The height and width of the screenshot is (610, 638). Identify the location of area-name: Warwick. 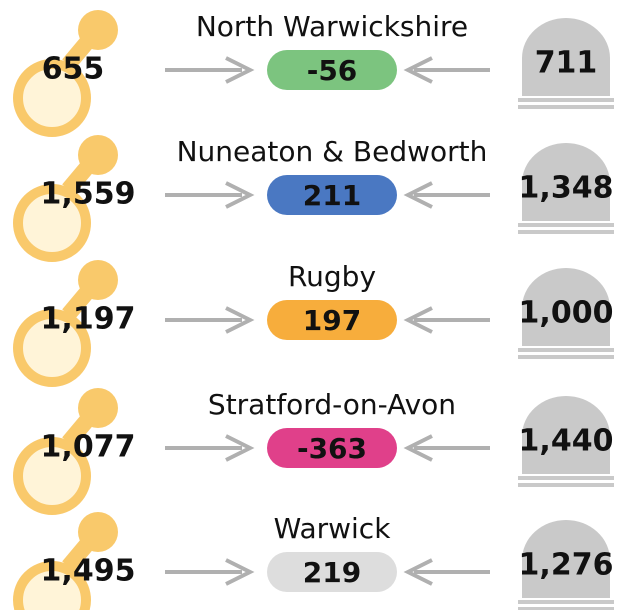
(333, 528).